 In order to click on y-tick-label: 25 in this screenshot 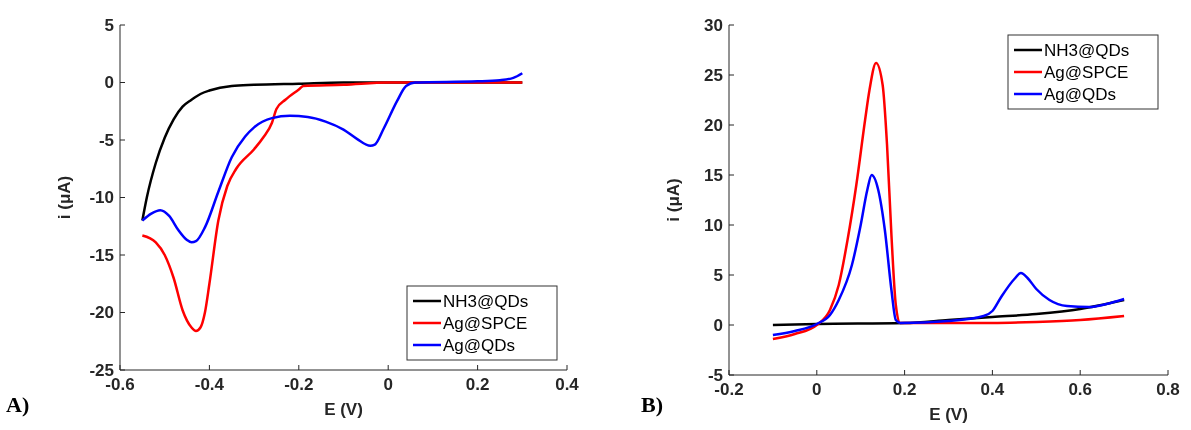, I will do `click(713, 75)`.